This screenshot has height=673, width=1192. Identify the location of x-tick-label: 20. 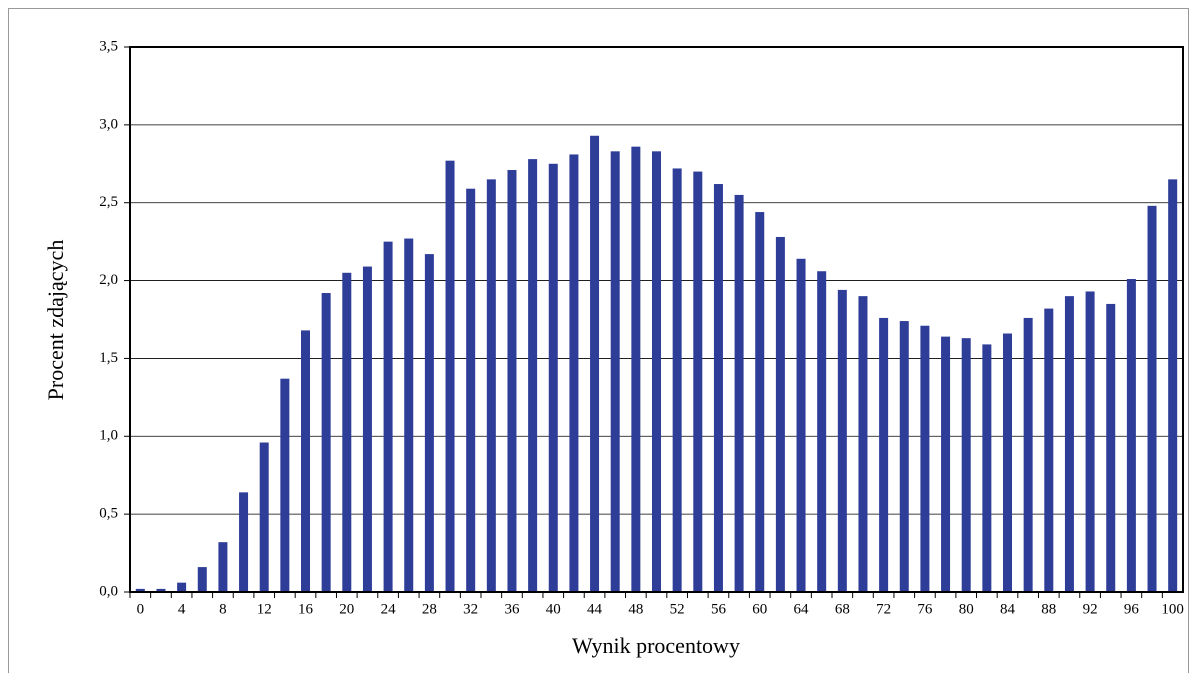
(346, 609).